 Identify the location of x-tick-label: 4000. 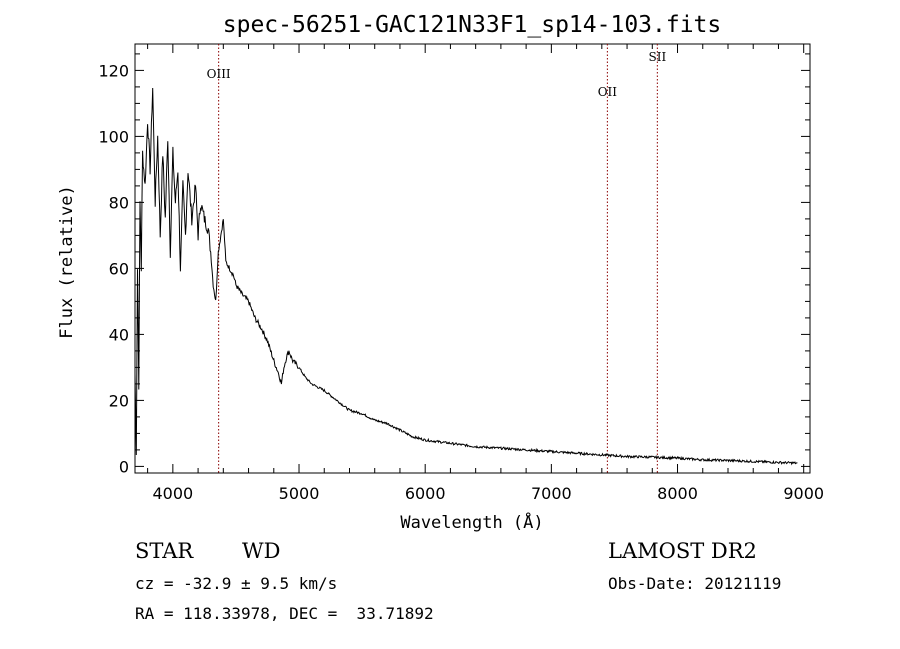
(172, 493).